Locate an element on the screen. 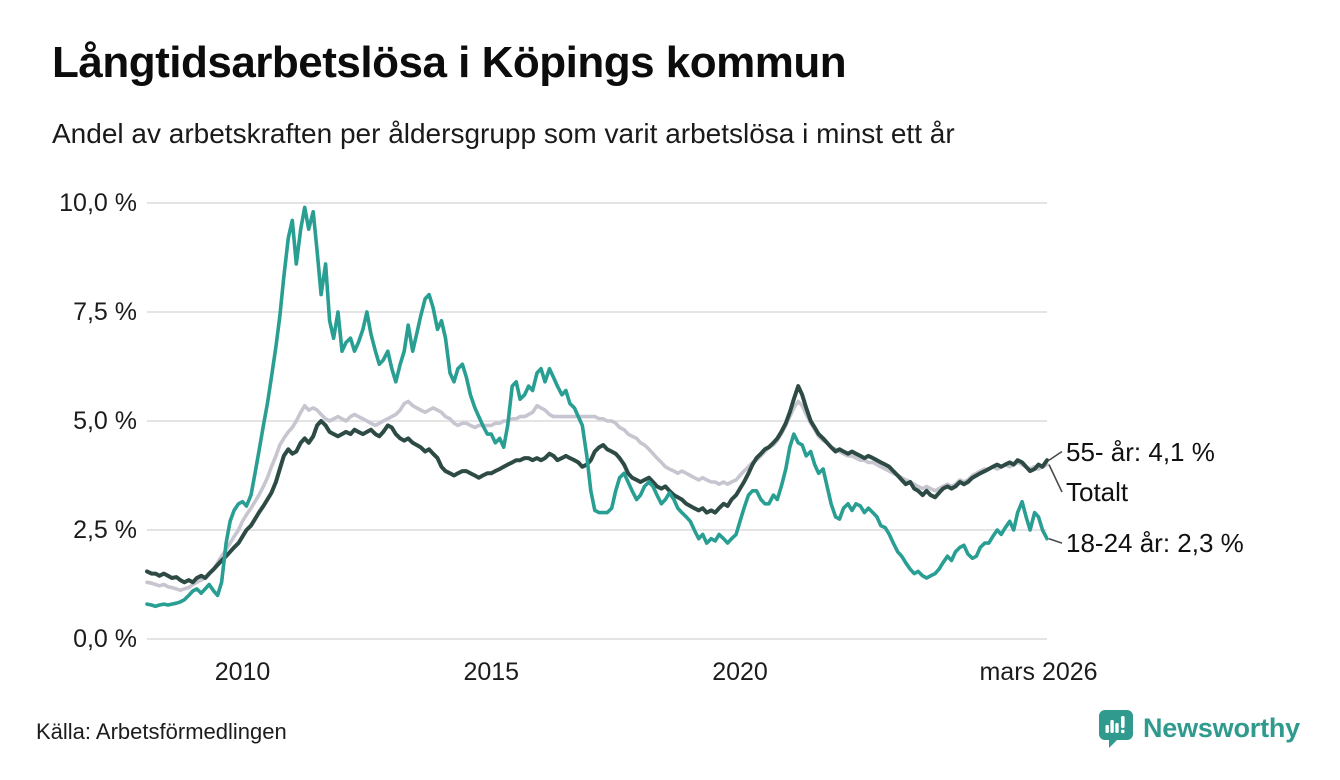 The width and height of the screenshot is (1340, 780). x-axis-tick-label: 2010 is located at coordinates (242, 672).